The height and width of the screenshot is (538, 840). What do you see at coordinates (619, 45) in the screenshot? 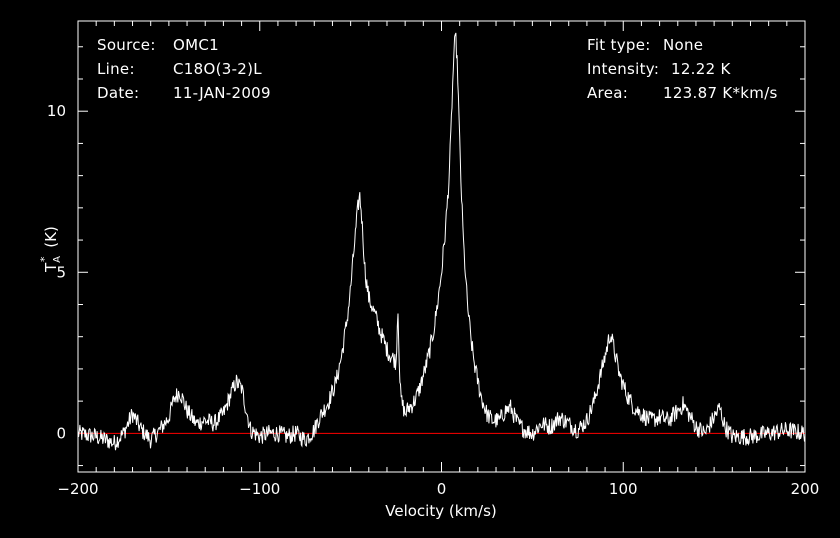
I see `fit-label: Fit type:` at bounding box center [619, 45].